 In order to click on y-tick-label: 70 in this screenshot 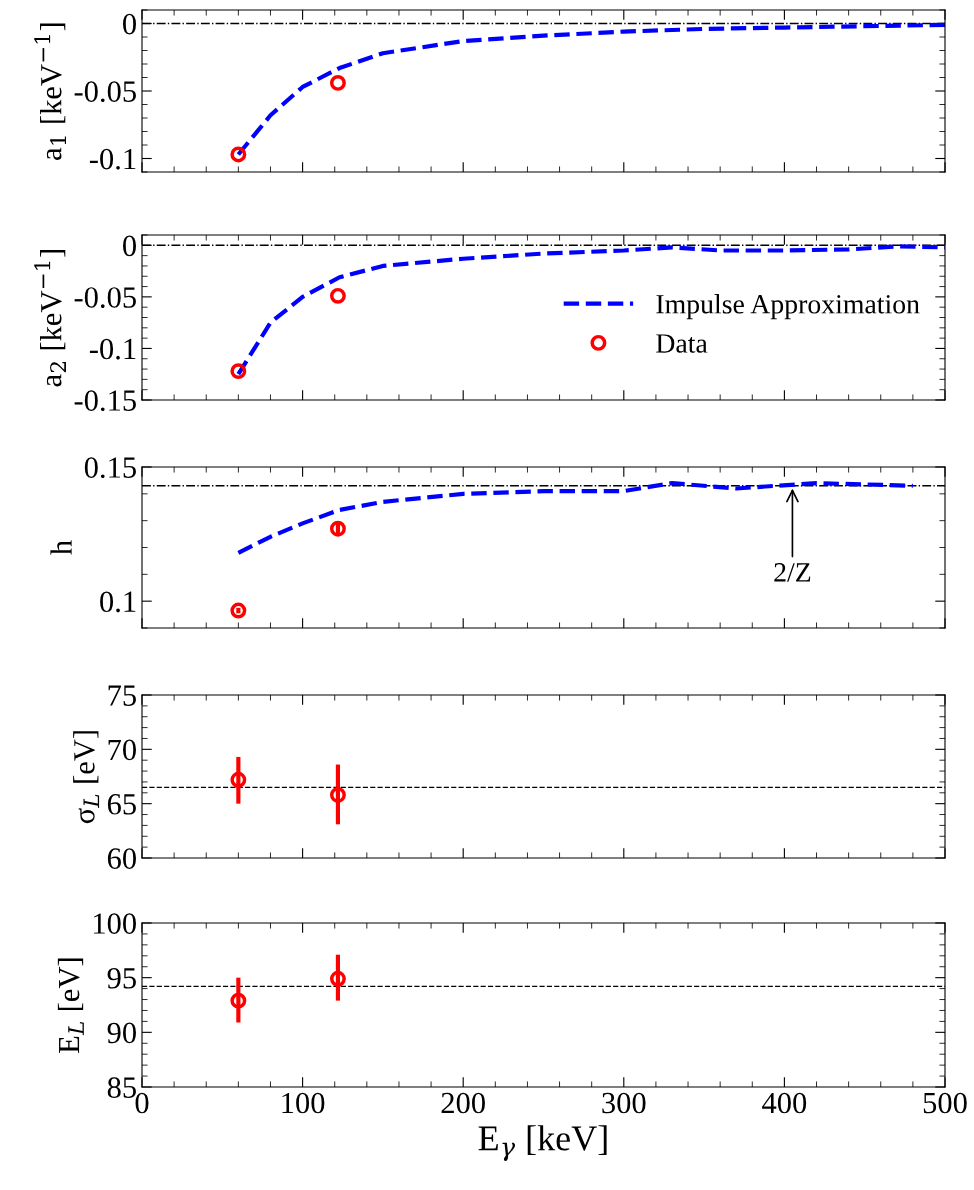, I will do `click(122, 750)`.